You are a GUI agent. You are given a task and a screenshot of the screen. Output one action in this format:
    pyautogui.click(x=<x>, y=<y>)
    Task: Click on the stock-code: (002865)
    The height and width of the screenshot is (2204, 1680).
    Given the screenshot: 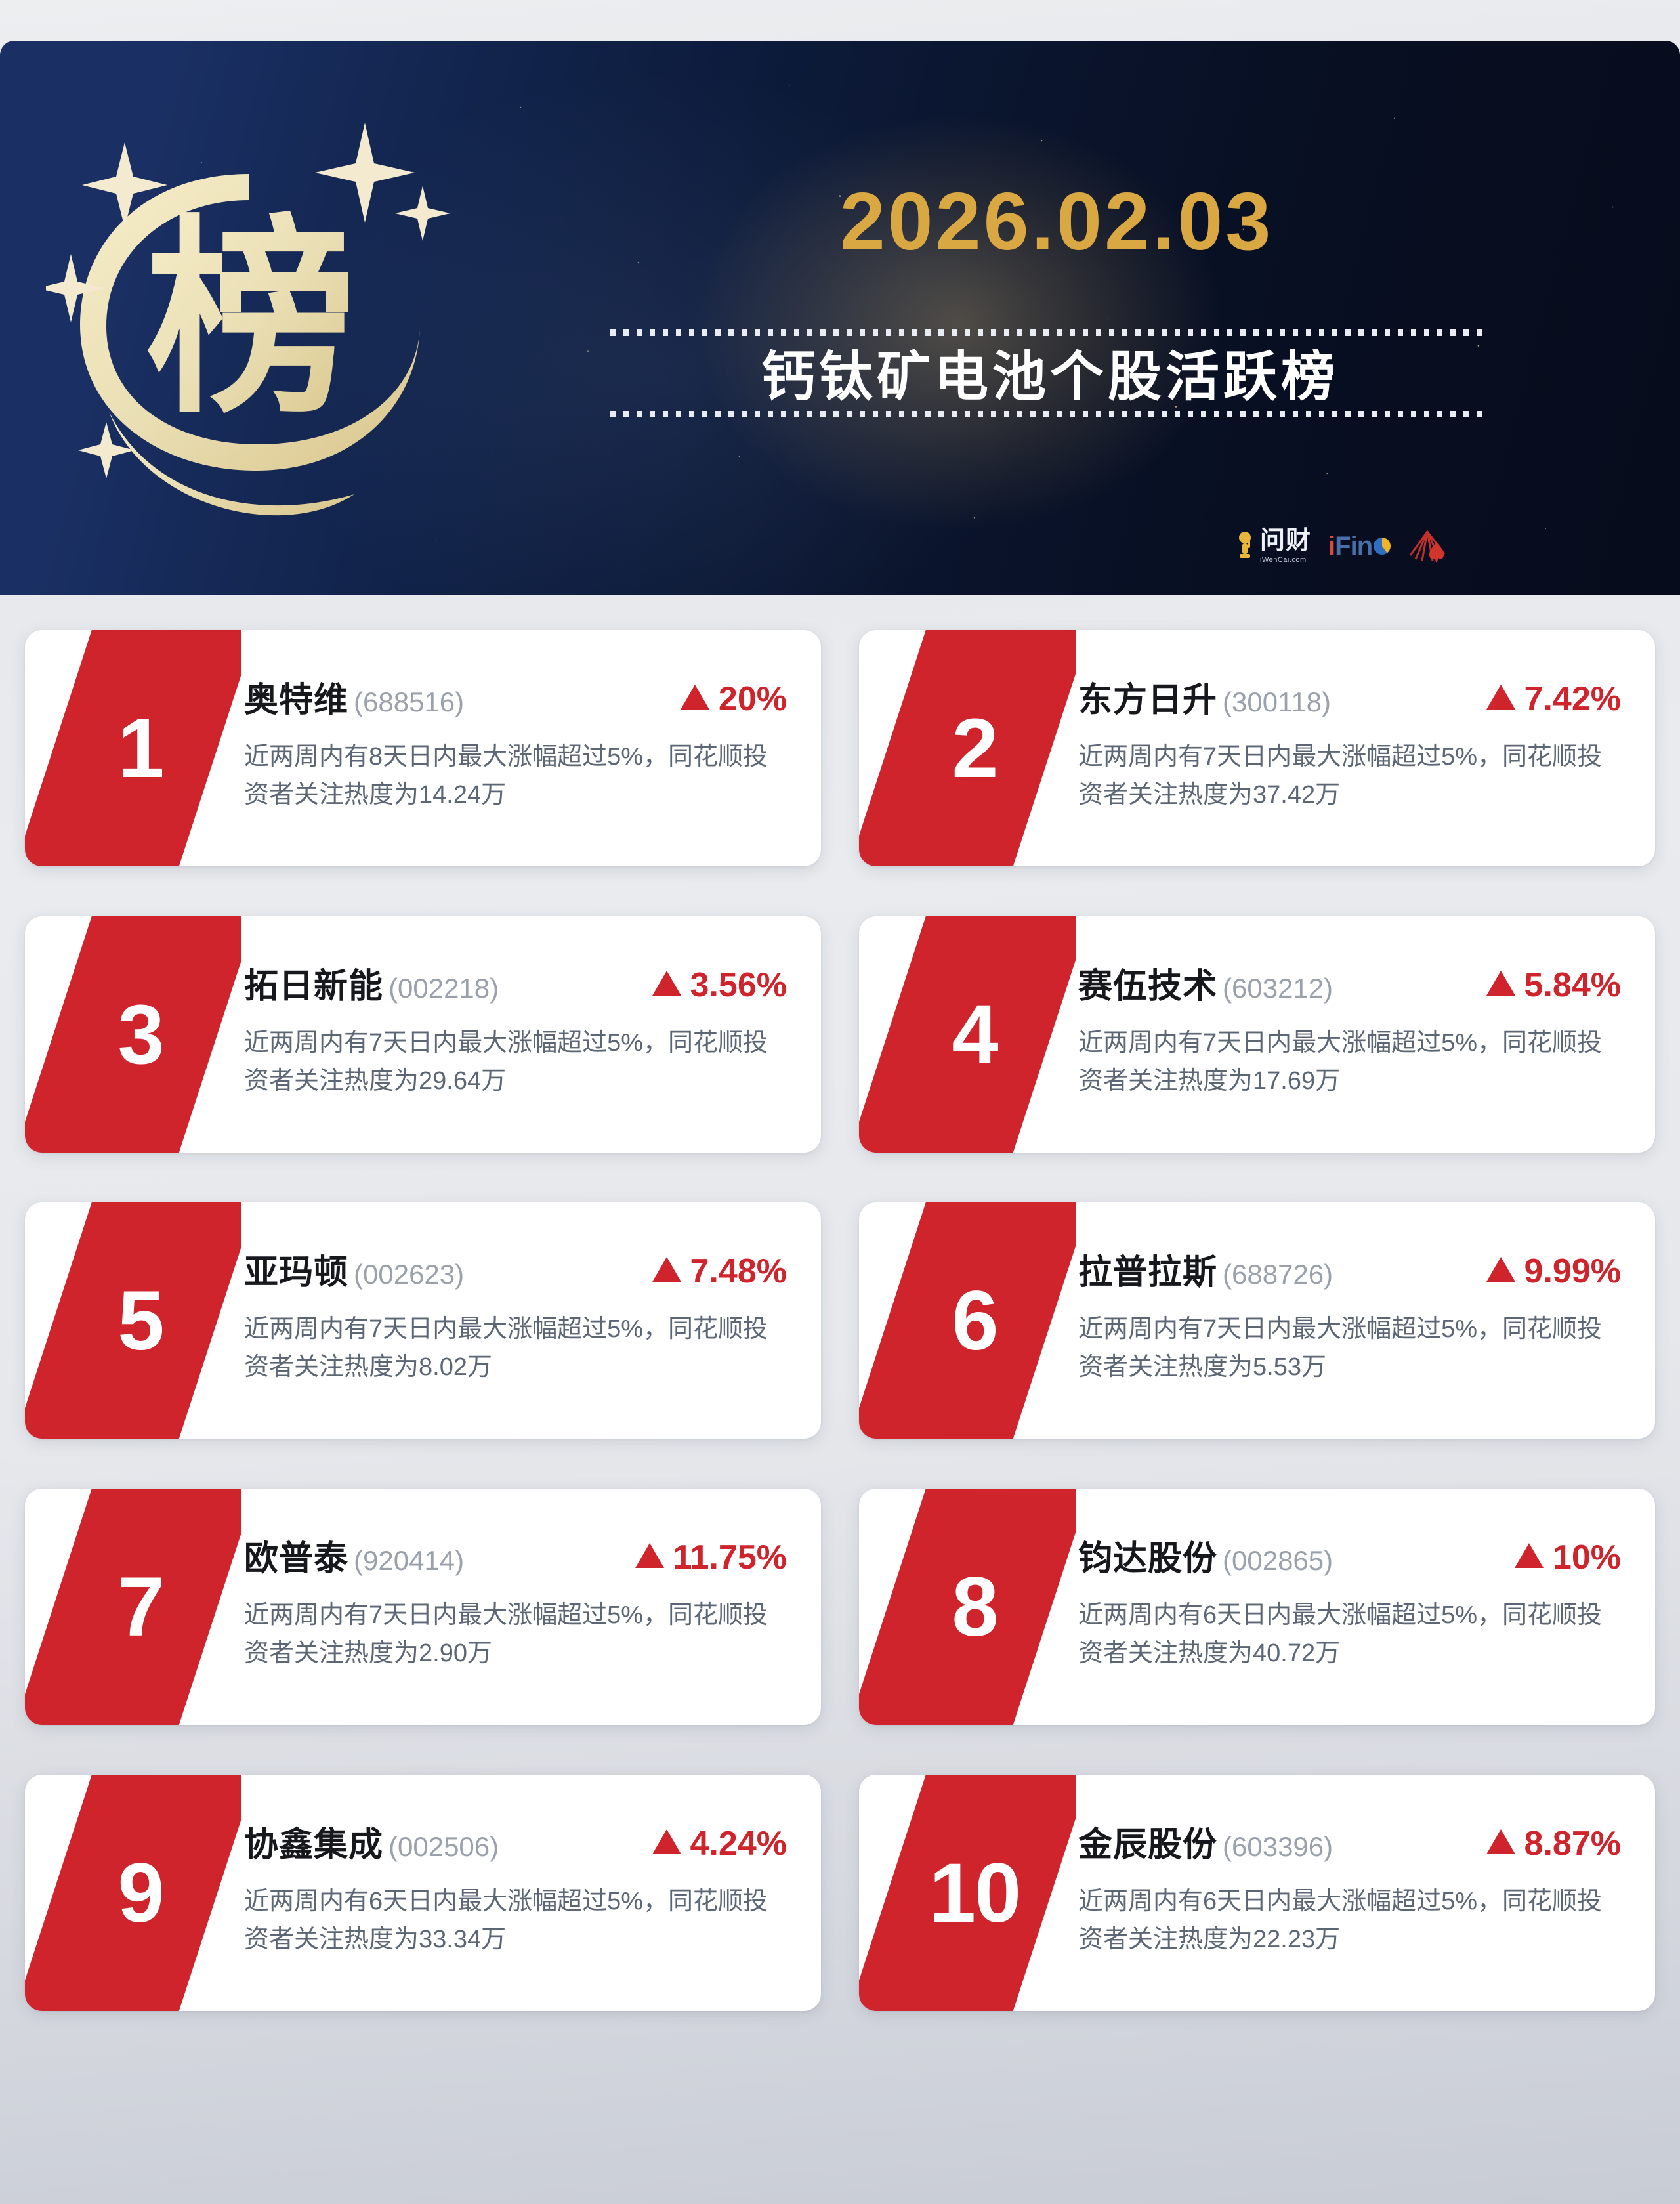 What is the action you would take?
    pyautogui.click(x=1278, y=1560)
    